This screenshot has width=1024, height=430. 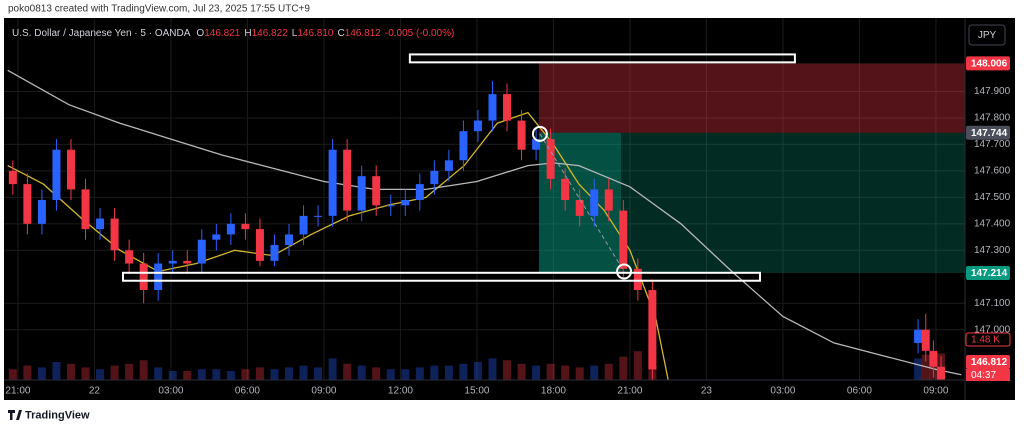 I want to click on x-tick-label: 21:00, so click(x=629, y=391).